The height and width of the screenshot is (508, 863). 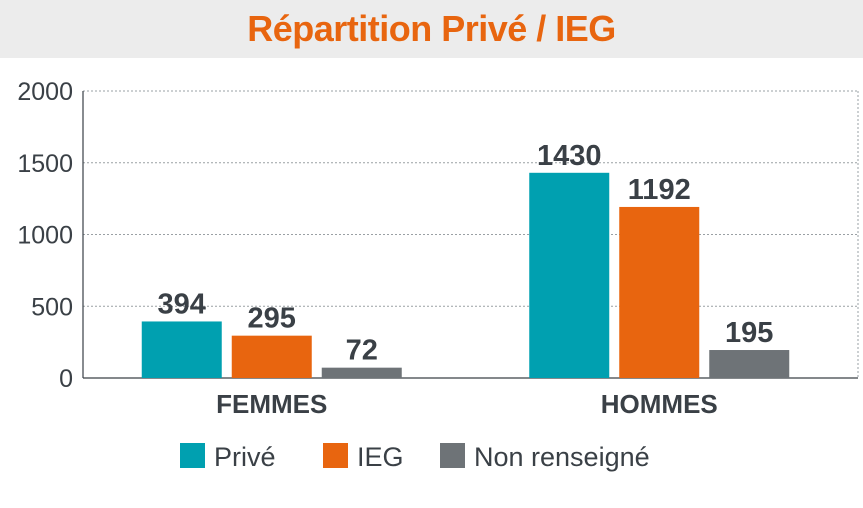 I want to click on chart-title: Répartition Privé / IEG, so click(x=431, y=28).